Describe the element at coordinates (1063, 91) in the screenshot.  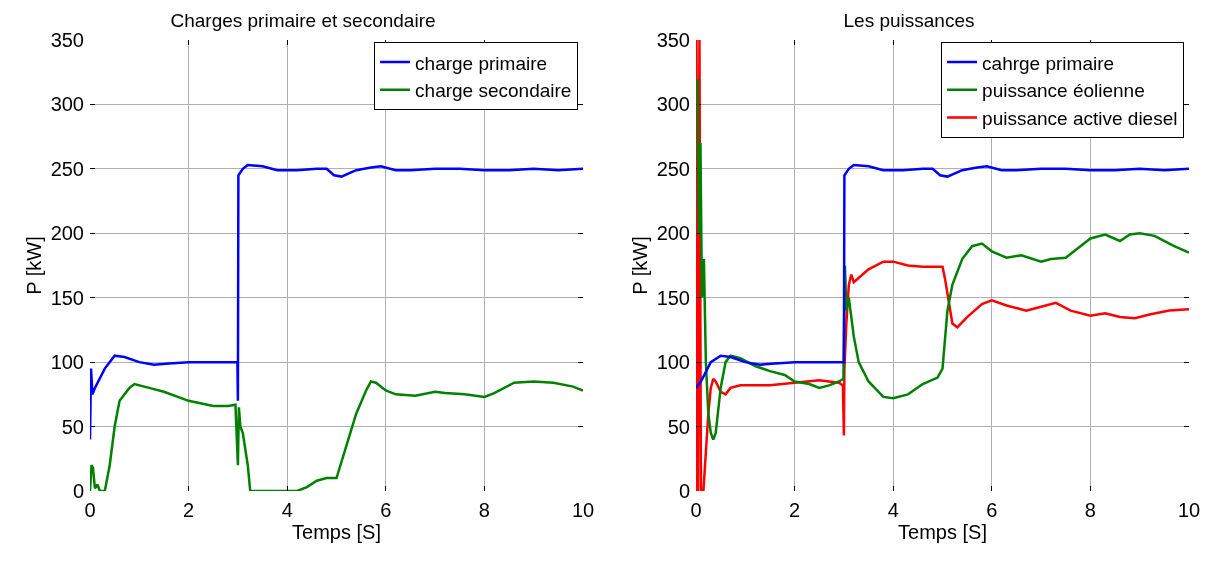
I see `legend-label: puissance éolienne` at that location.